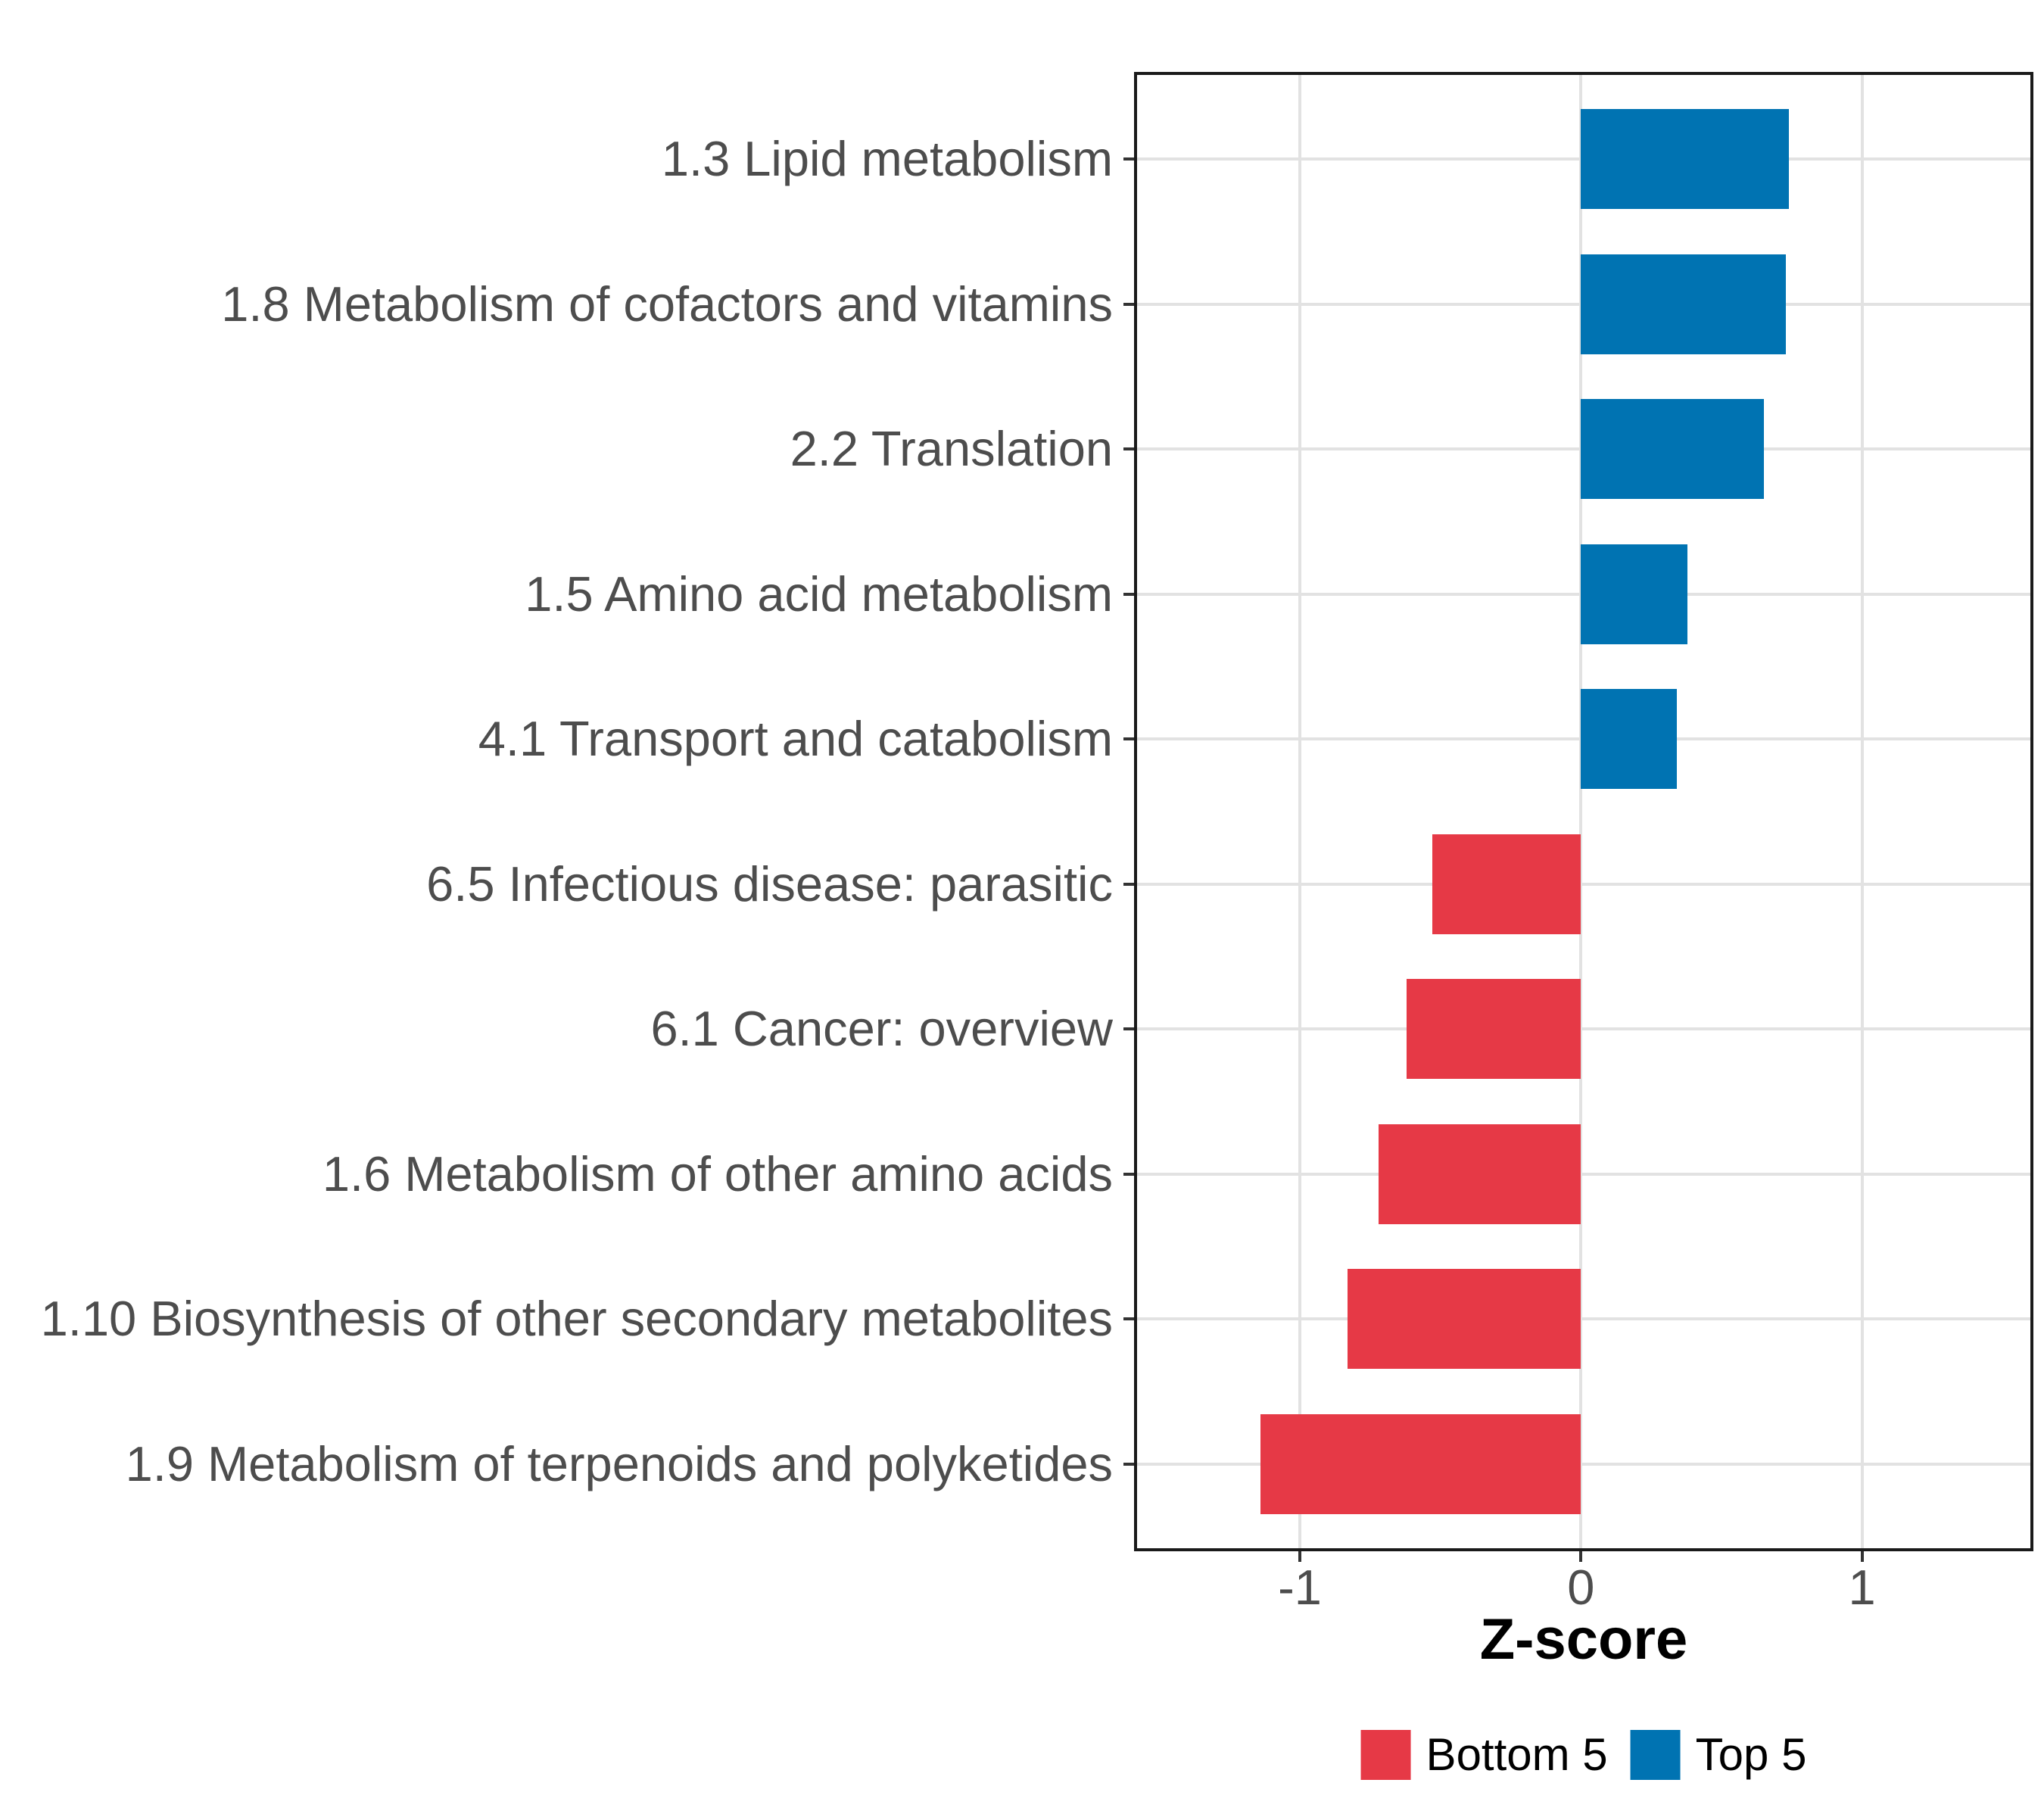  I want to click on y-axis-label: 2.2 Translation, so click(951, 449).